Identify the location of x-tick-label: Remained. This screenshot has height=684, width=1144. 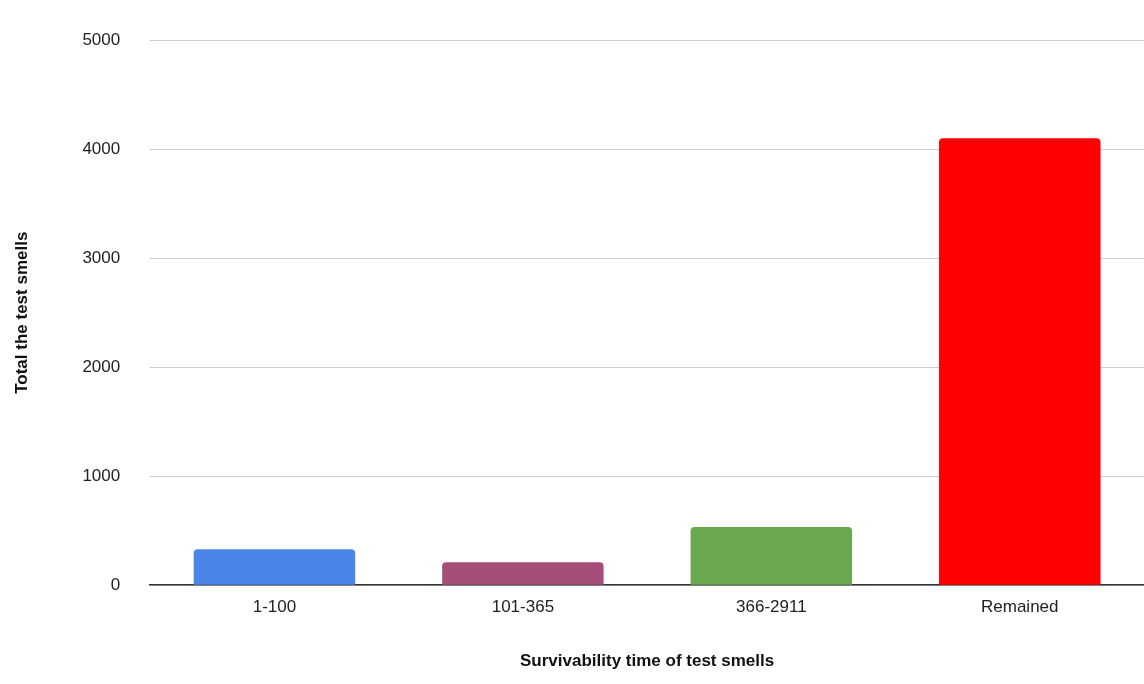
(1020, 607).